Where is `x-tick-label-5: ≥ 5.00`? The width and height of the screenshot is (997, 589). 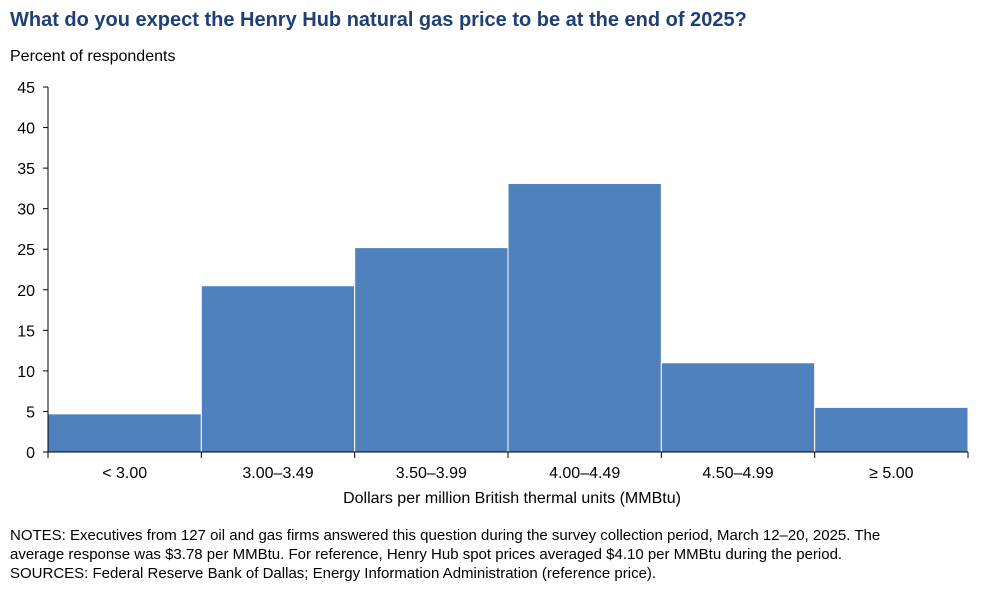
x-tick-label-5: ≥ 5.00 is located at coordinates (891, 473).